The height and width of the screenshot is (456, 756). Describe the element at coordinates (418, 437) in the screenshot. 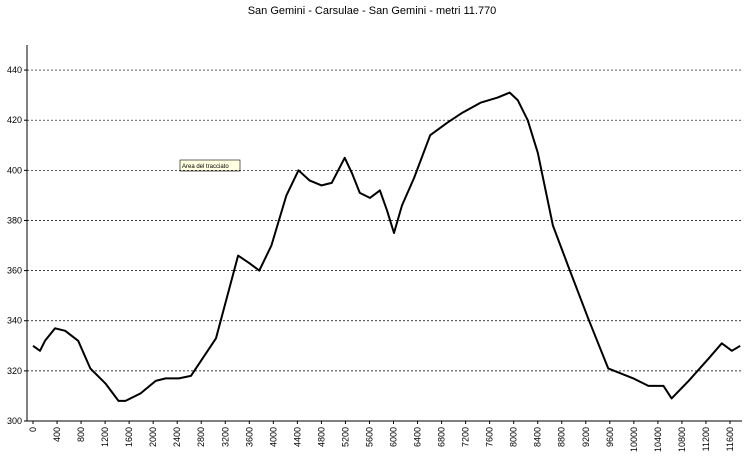

I see `x-tick-label: 6400` at that location.